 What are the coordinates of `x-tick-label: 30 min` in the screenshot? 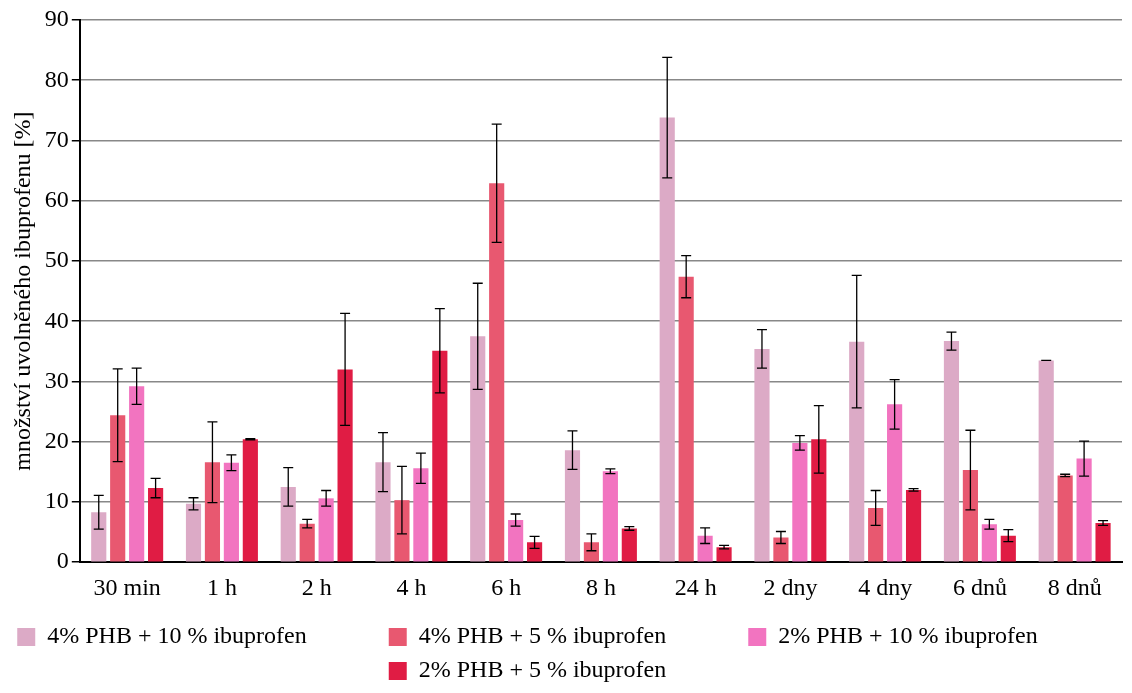 It's located at (127, 586).